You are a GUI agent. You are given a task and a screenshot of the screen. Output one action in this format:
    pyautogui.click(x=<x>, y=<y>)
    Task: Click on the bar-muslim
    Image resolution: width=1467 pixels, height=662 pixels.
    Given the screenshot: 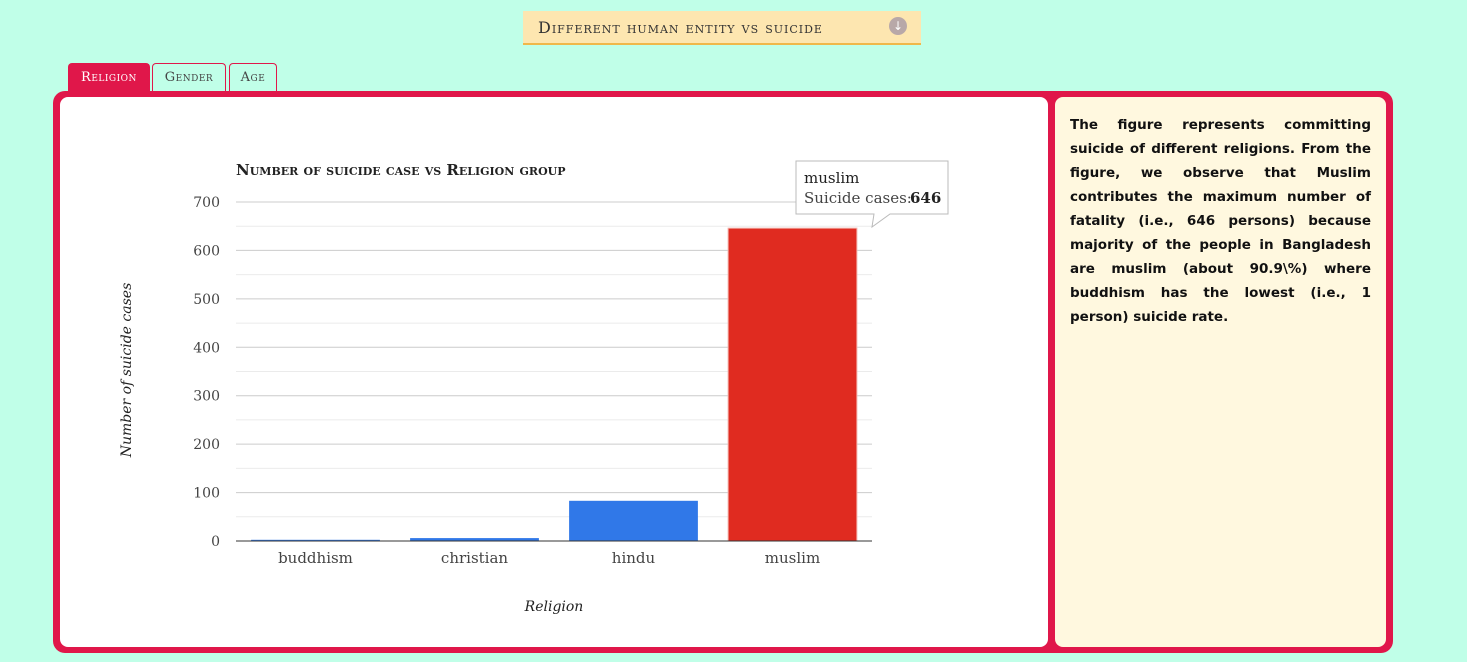 What is the action you would take?
    pyautogui.click(x=792, y=384)
    